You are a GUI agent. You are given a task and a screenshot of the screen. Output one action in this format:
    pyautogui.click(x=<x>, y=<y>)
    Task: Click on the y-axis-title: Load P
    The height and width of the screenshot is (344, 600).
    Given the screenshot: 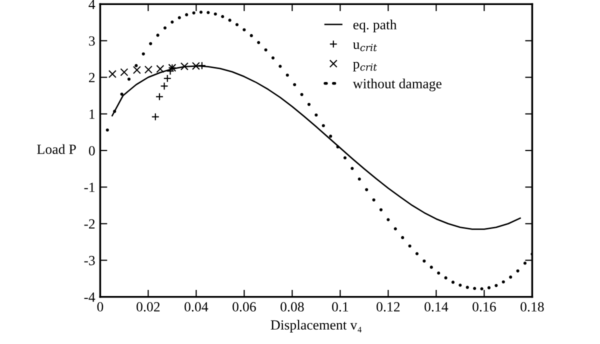 What is the action you would take?
    pyautogui.click(x=56, y=149)
    